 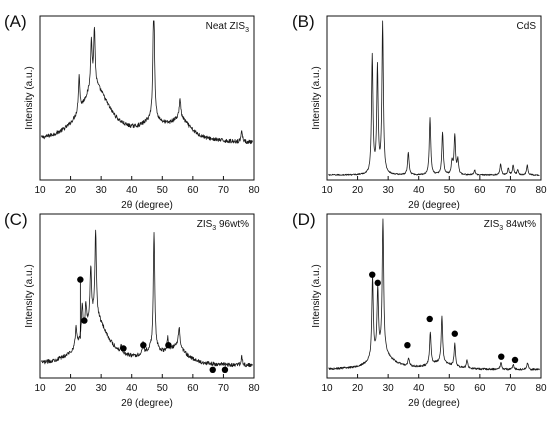 What do you see at coordinates (223, 225) in the screenshot?
I see `sample-name: ZIS3 96wt%` at bounding box center [223, 225].